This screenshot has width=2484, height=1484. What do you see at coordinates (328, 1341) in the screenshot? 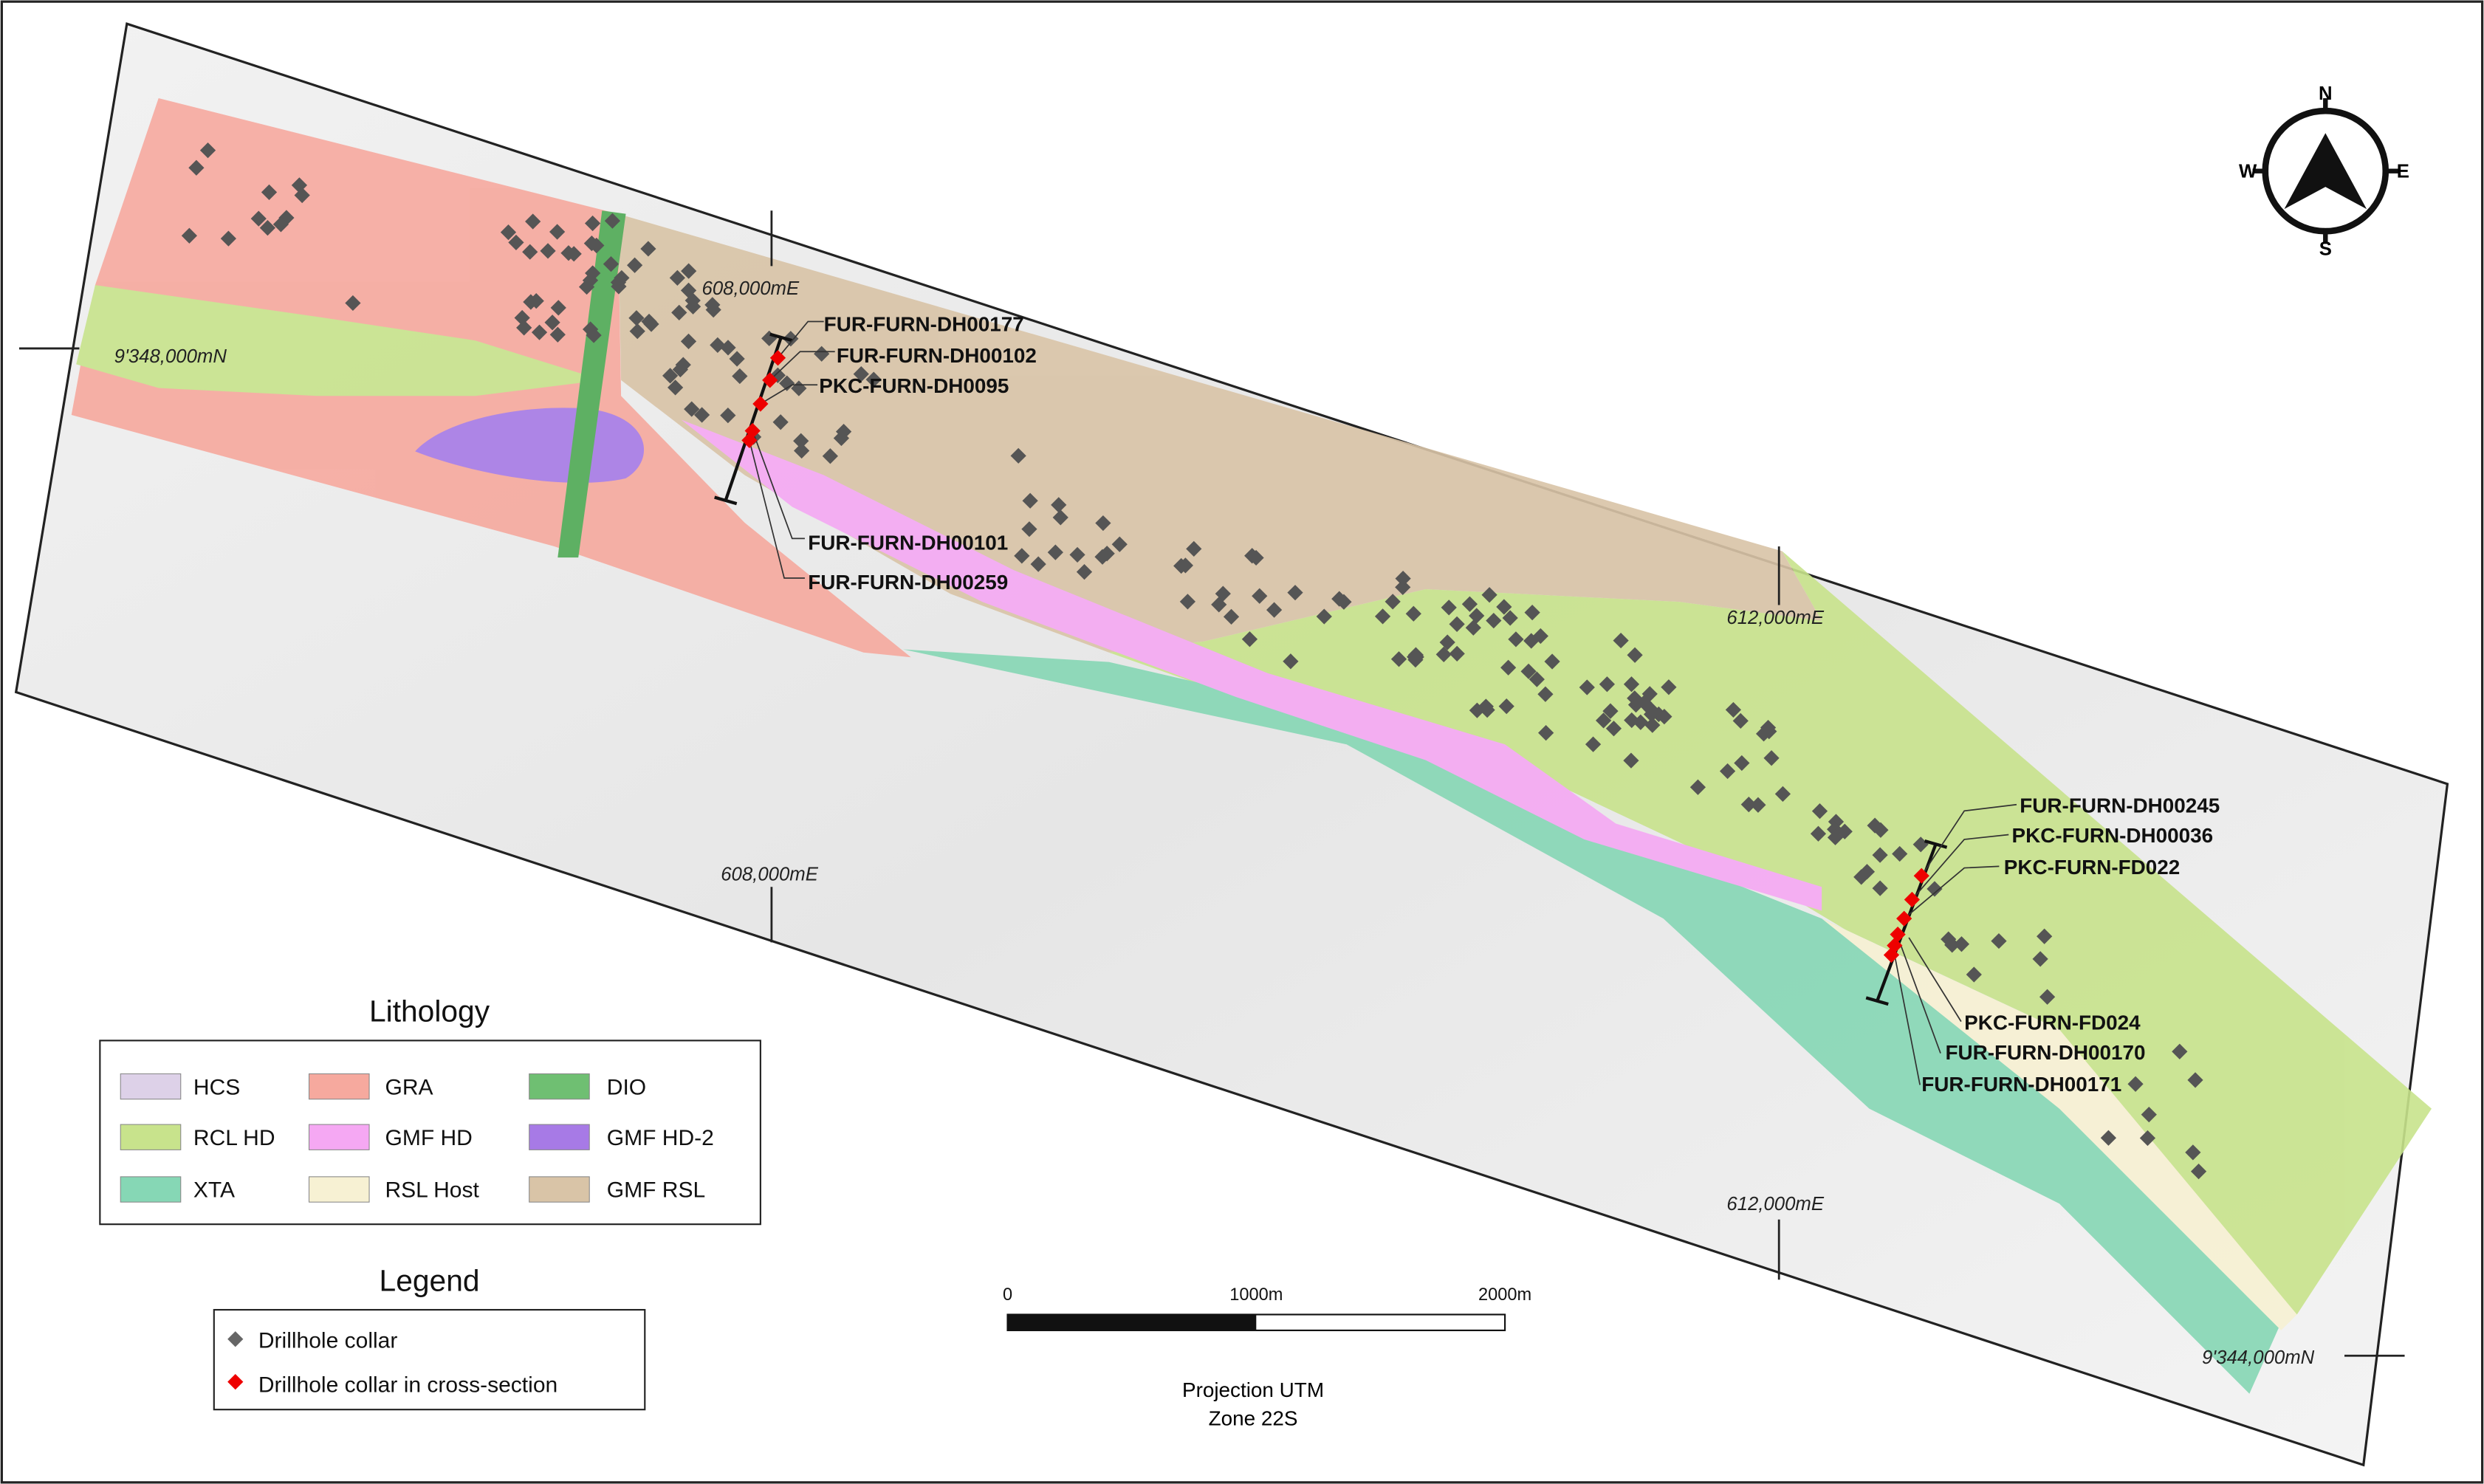
I see `legend-item: Drillhole collar` at bounding box center [328, 1341].